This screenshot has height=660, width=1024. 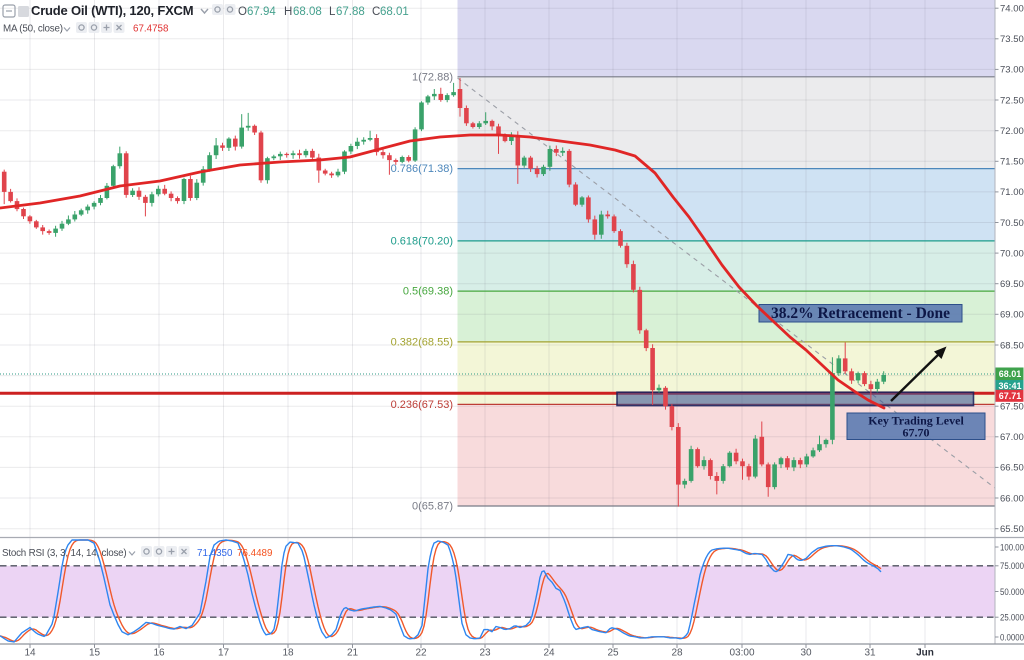 I want to click on svg-text: Jun, so click(x=925, y=653).